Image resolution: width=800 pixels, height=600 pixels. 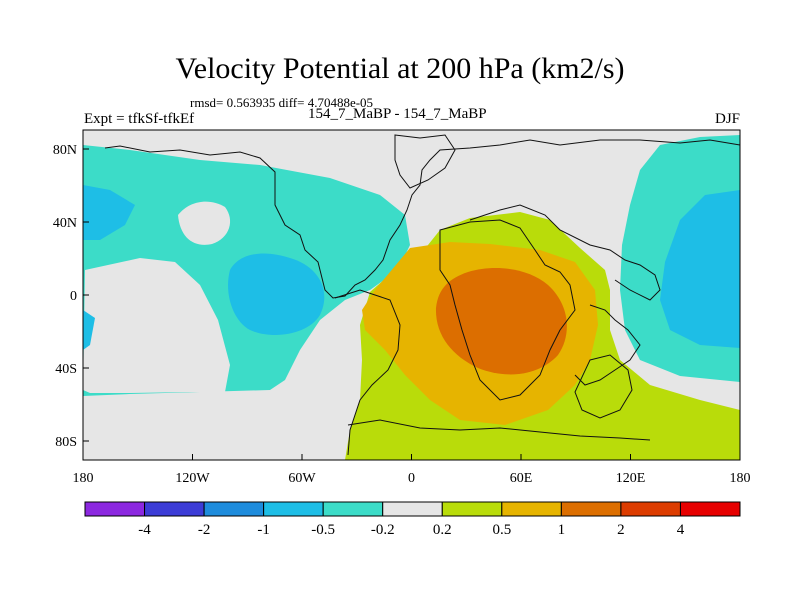 What do you see at coordinates (323, 530) in the screenshot?
I see `colorbar-label: -0.5` at bounding box center [323, 530].